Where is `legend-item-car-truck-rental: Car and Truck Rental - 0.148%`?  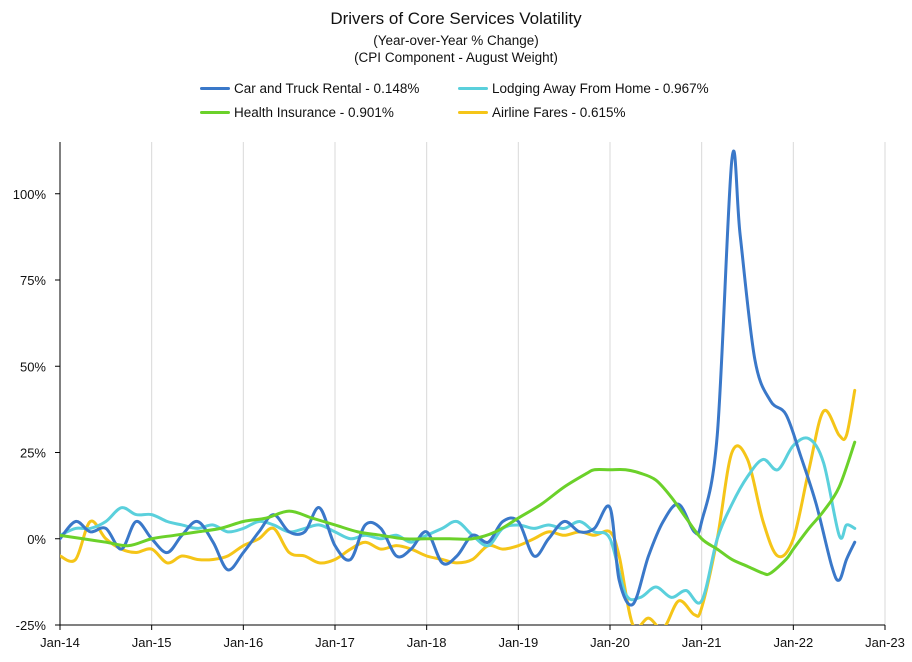 legend-item-car-truck-rental: Car and Truck Rental - 0.148% is located at coordinates (309, 88).